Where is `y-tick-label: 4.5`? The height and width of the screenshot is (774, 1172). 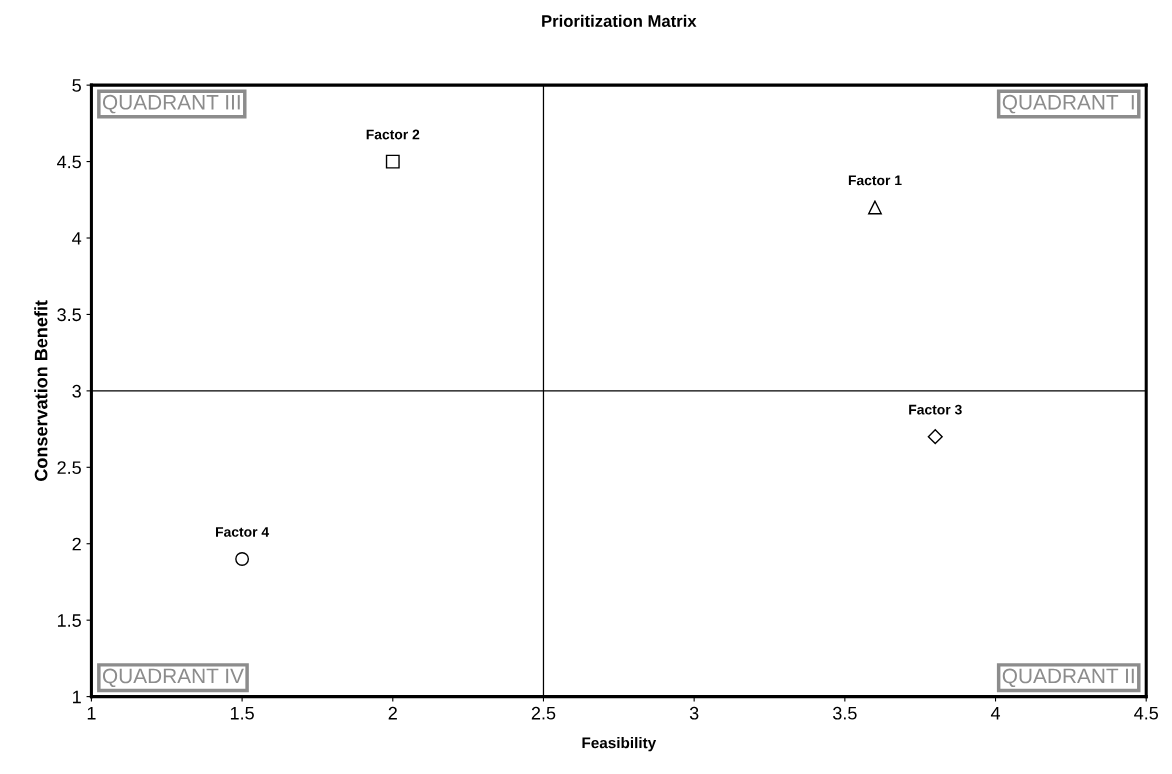
y-tick-label: 4.5 is located at coordinates (69, 162).